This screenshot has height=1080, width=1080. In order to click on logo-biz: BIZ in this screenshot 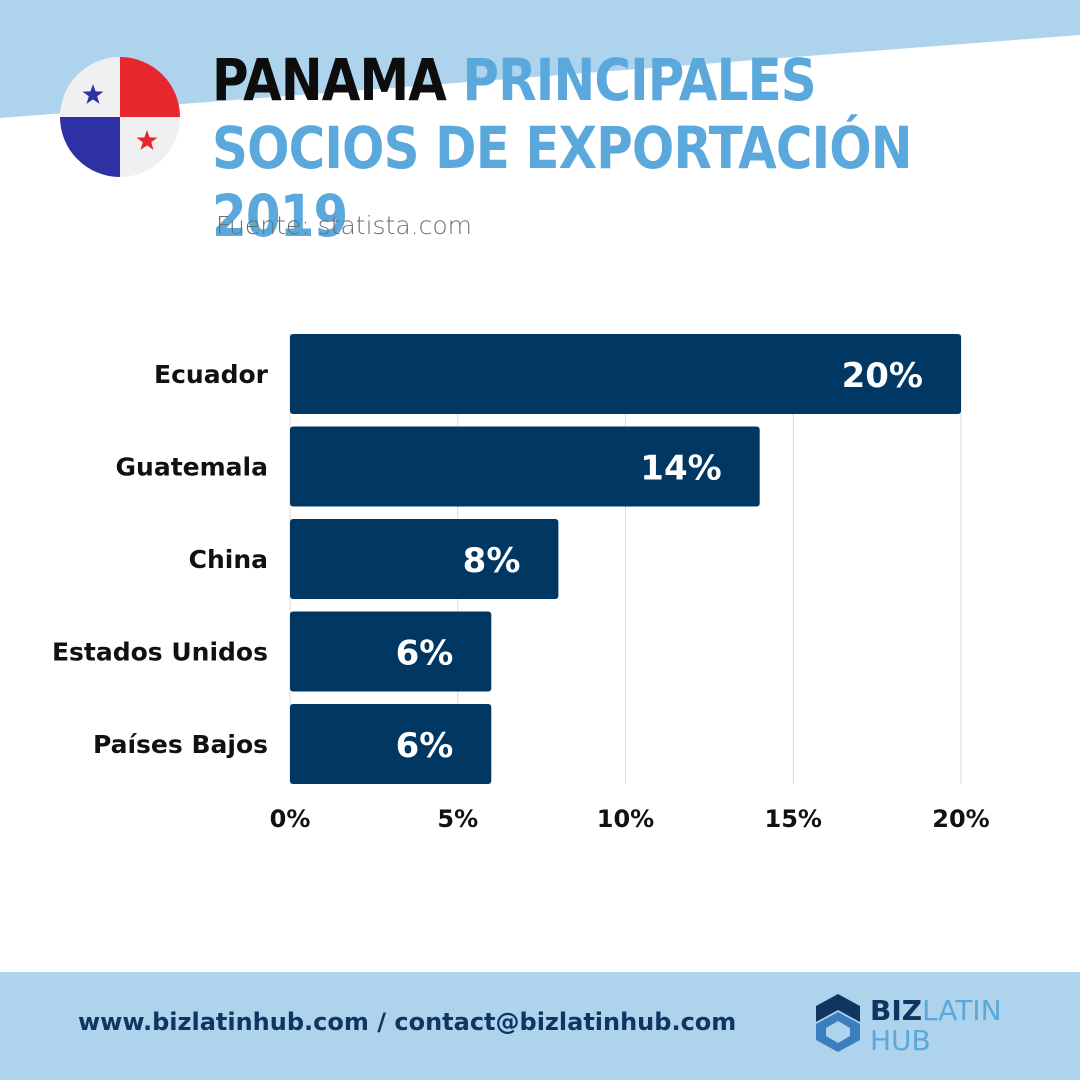, I will do `click(896, 1010)`.